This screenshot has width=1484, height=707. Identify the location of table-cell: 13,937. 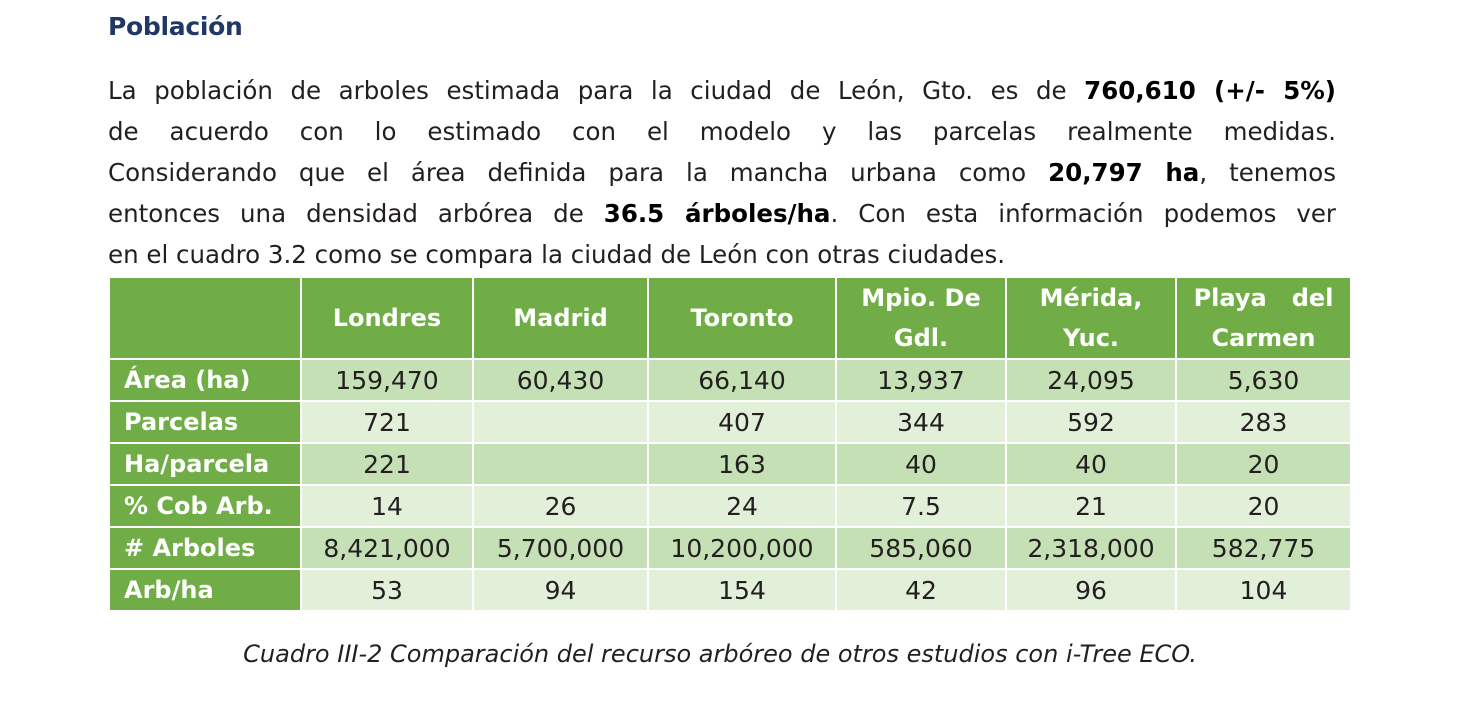
(921, 380).